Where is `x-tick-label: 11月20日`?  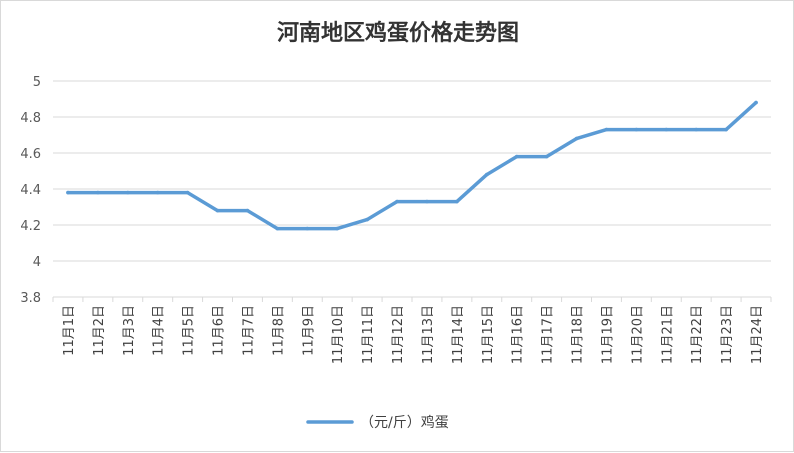
x-tick-label: 11月20日 is located at coordinates (637, 334).